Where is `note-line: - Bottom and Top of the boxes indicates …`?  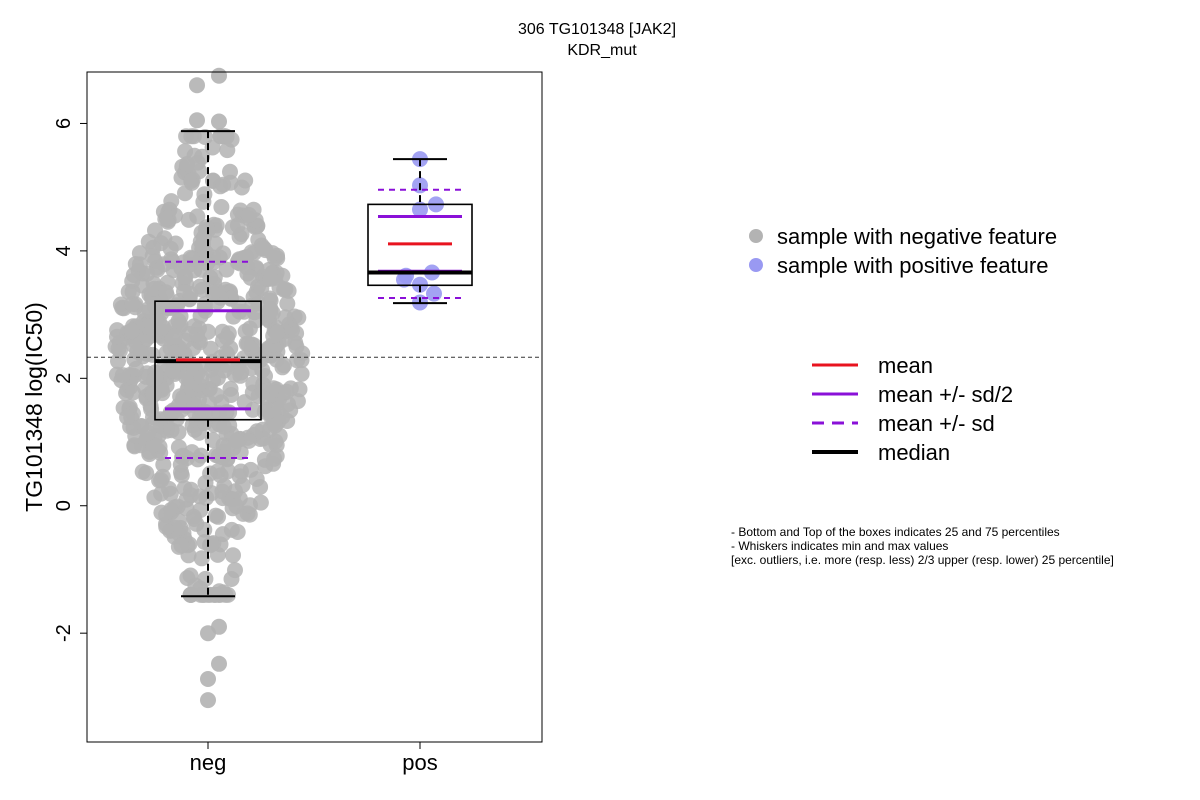 note-line: - Bottom and Top of the boxes indicates … is located at coordinates (895, 532).